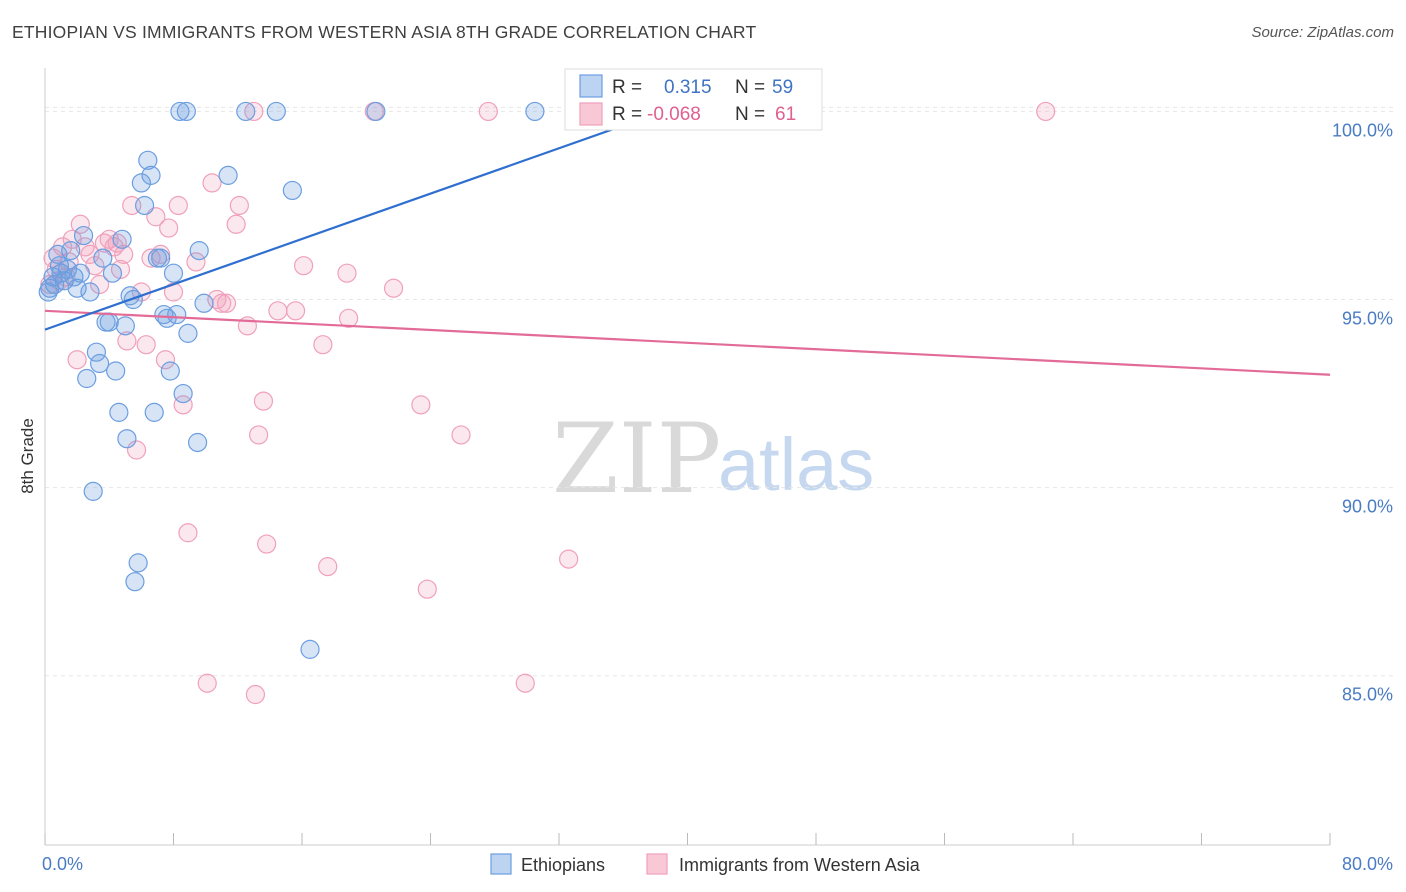 The width and height of the screenshot is (1406, 892). Describe the element at coordinates (796, 464) in the screenshot. I see `watermark-atlas: atlas` at that location.